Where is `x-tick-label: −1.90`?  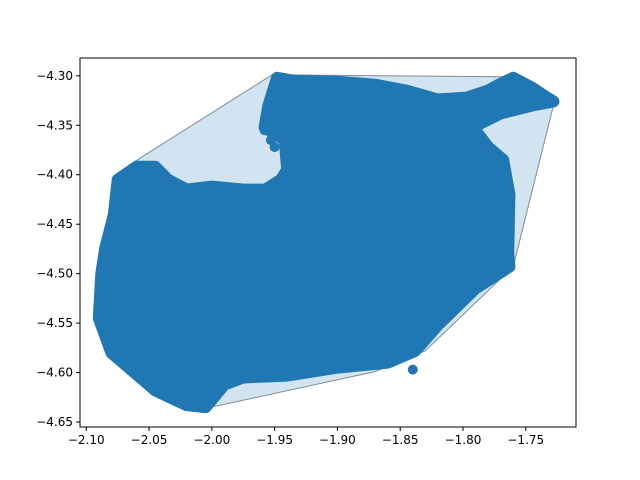 x-tick-label: −1.90 is located at coordinates (337, 440).